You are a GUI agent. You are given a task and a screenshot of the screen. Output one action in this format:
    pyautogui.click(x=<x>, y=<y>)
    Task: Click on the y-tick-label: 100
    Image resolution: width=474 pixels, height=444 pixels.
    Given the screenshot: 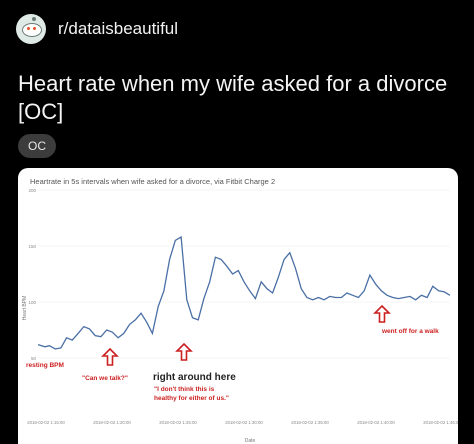 What is the action you would take?
    pyautogui.click(x=32, y=302)
    